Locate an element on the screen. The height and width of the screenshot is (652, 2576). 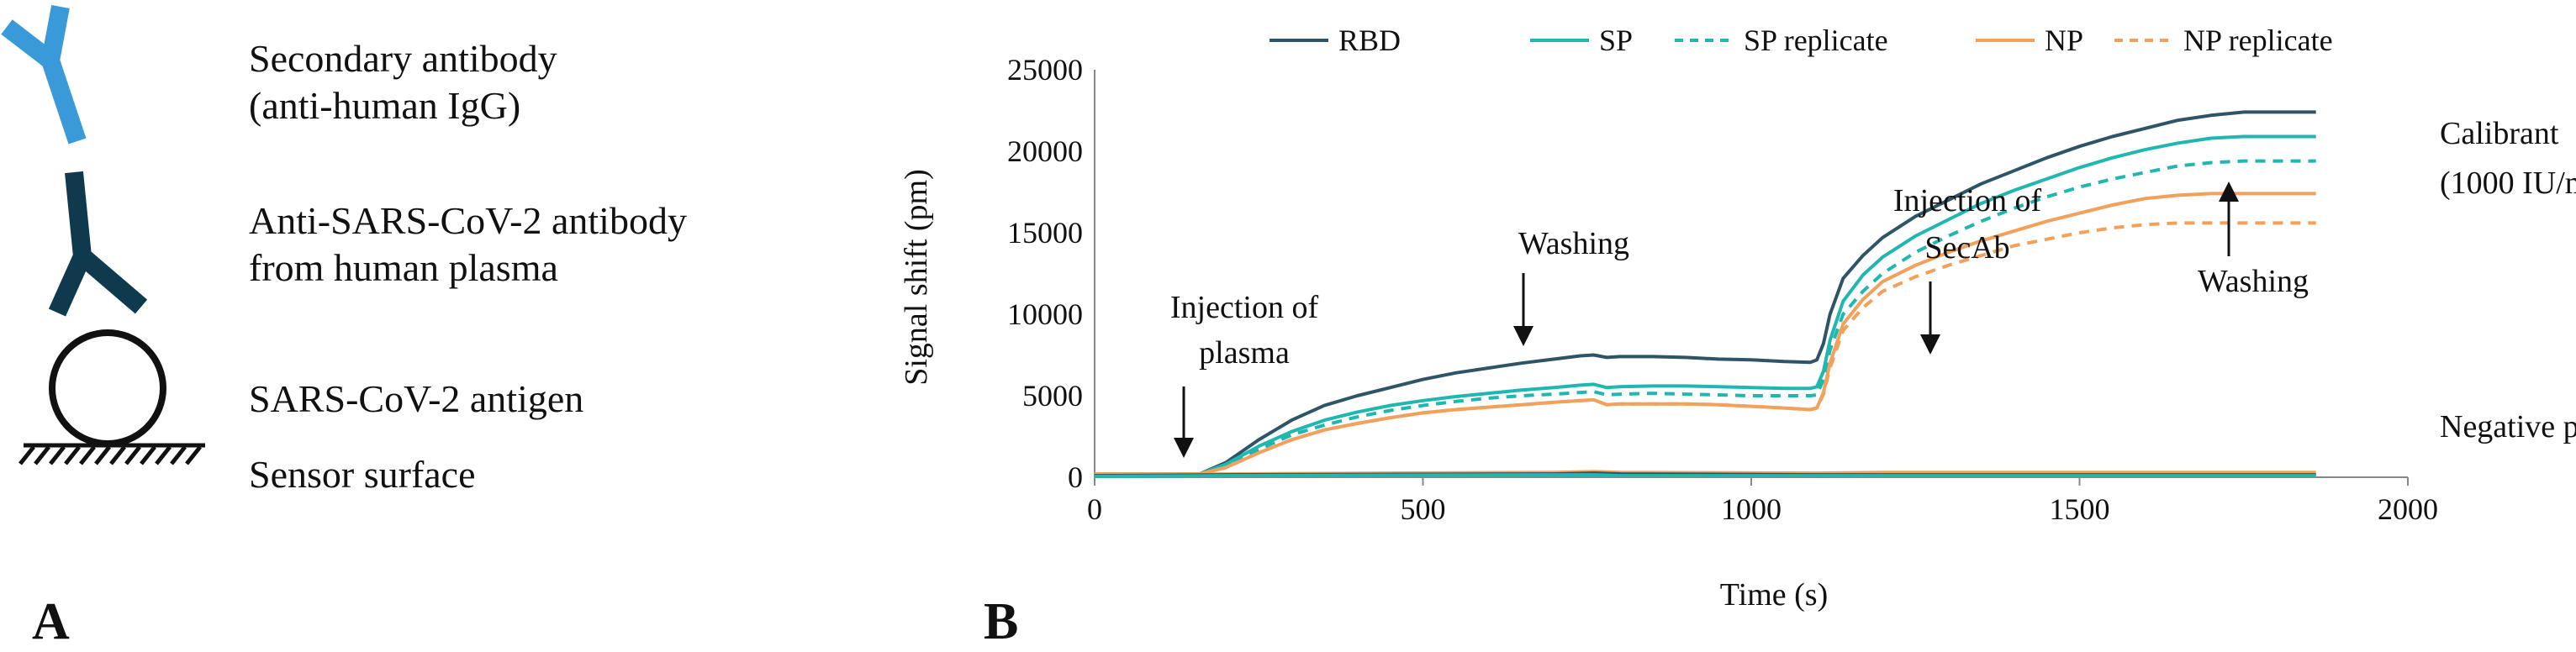
x-axis: 0 500 1000 1500 2000 is located at coordinates (1762, 501).